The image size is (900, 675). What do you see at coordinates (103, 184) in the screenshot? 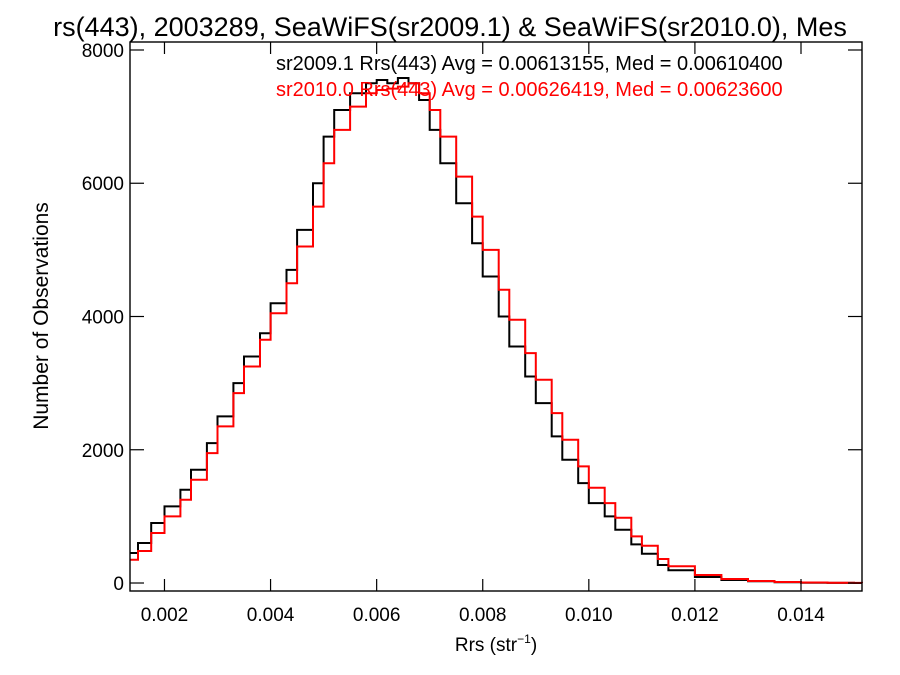
I see `y-tick-label: 6000` at bounding box center [103, 184].